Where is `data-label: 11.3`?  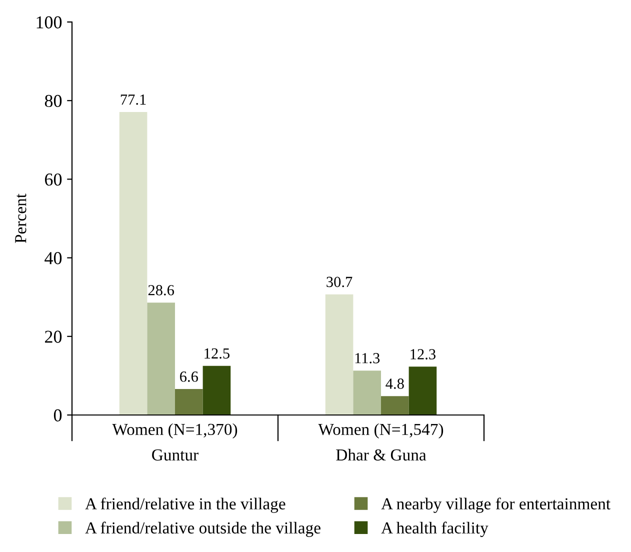
data-label: 11.3 is located at coordinates (367, 358).